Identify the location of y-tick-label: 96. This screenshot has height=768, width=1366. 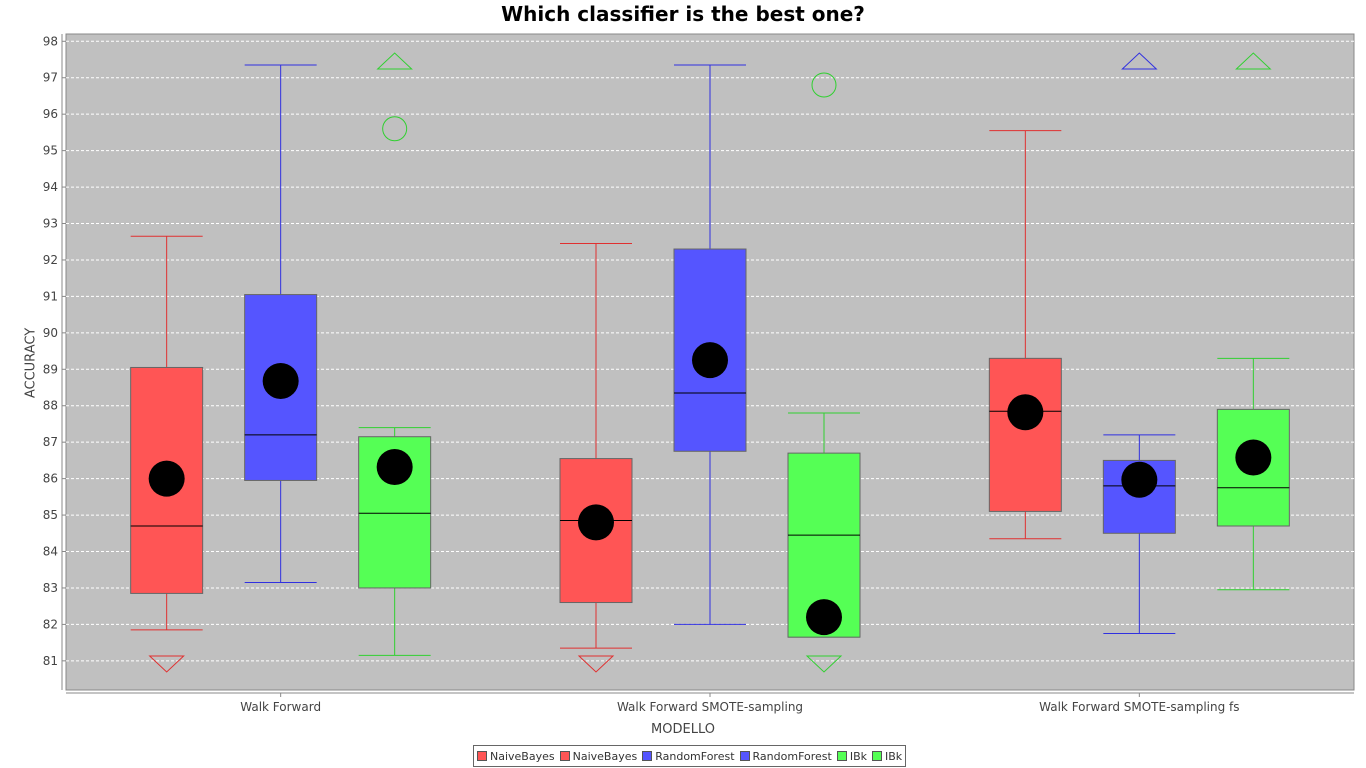
(50, 114).